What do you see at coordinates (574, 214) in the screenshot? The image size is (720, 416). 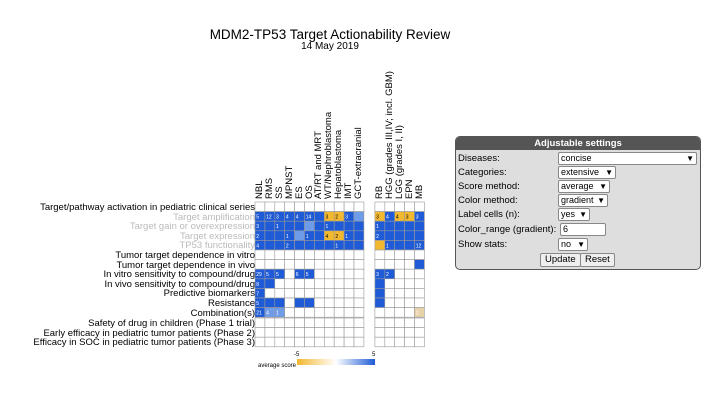 I see `label-cells-select: yes ▼` at bounding box center [574, 214].